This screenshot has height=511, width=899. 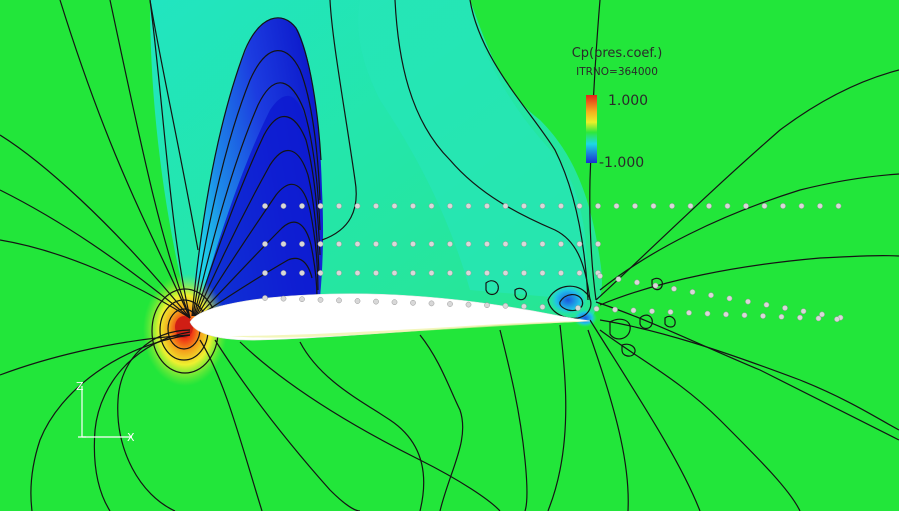 I want to click on legend-title: Cp(pres.coef.), so click(x=617, y=53).